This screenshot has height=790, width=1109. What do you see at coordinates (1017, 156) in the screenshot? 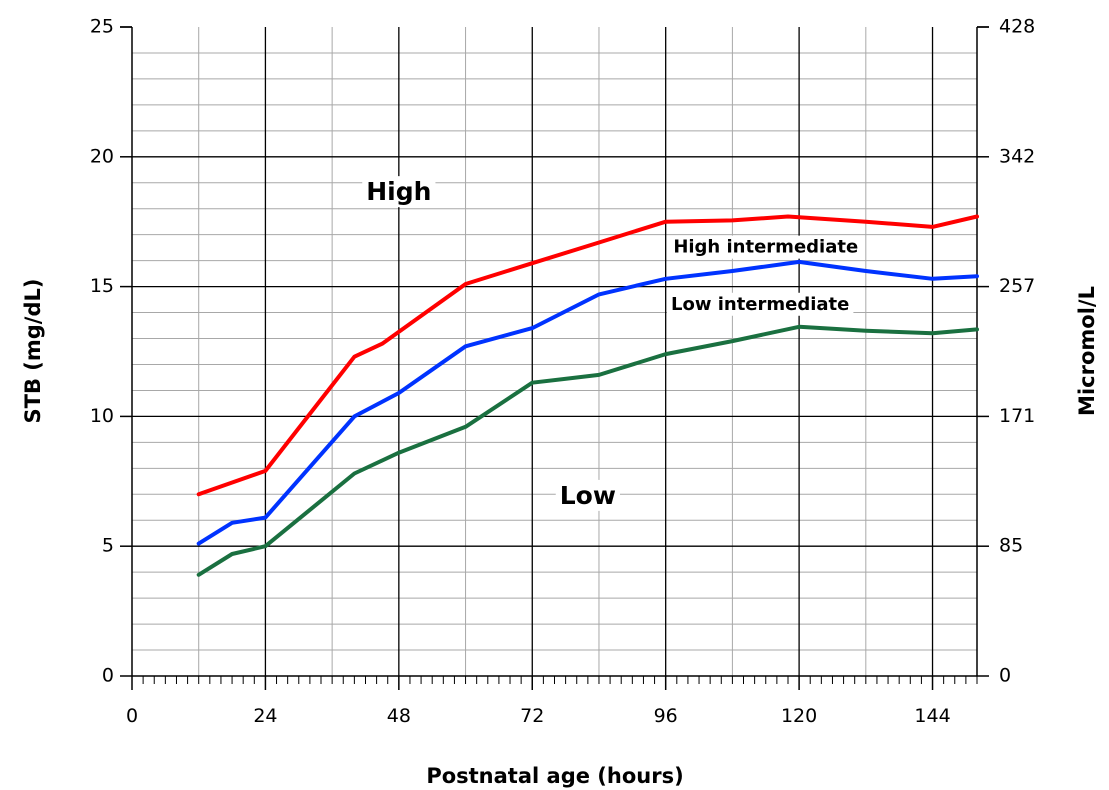
I see `y2-tick-label: 342` at bounding box center [1017, 156].